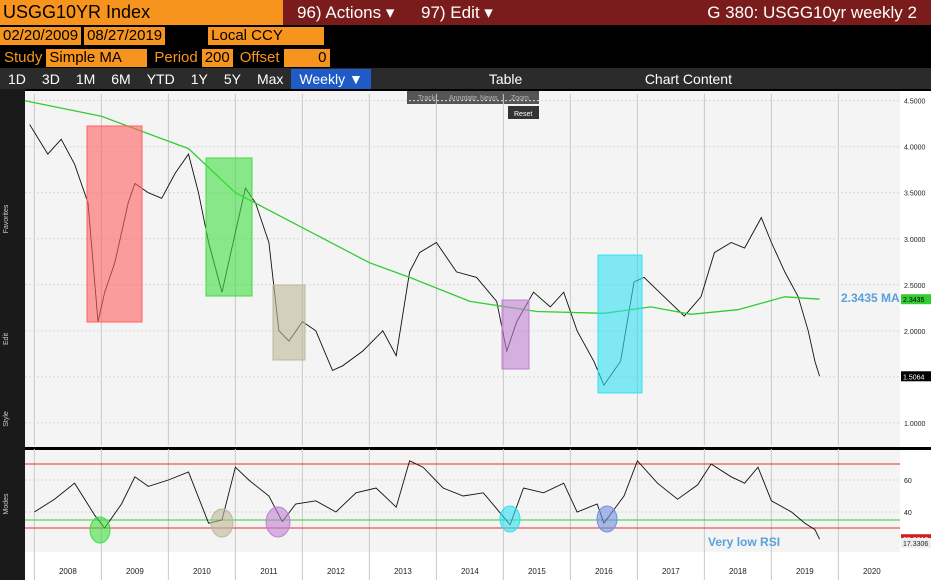 This screenshot has height=580, width=931. I want to click on x-tick-label: 2008, so click(68, 571).